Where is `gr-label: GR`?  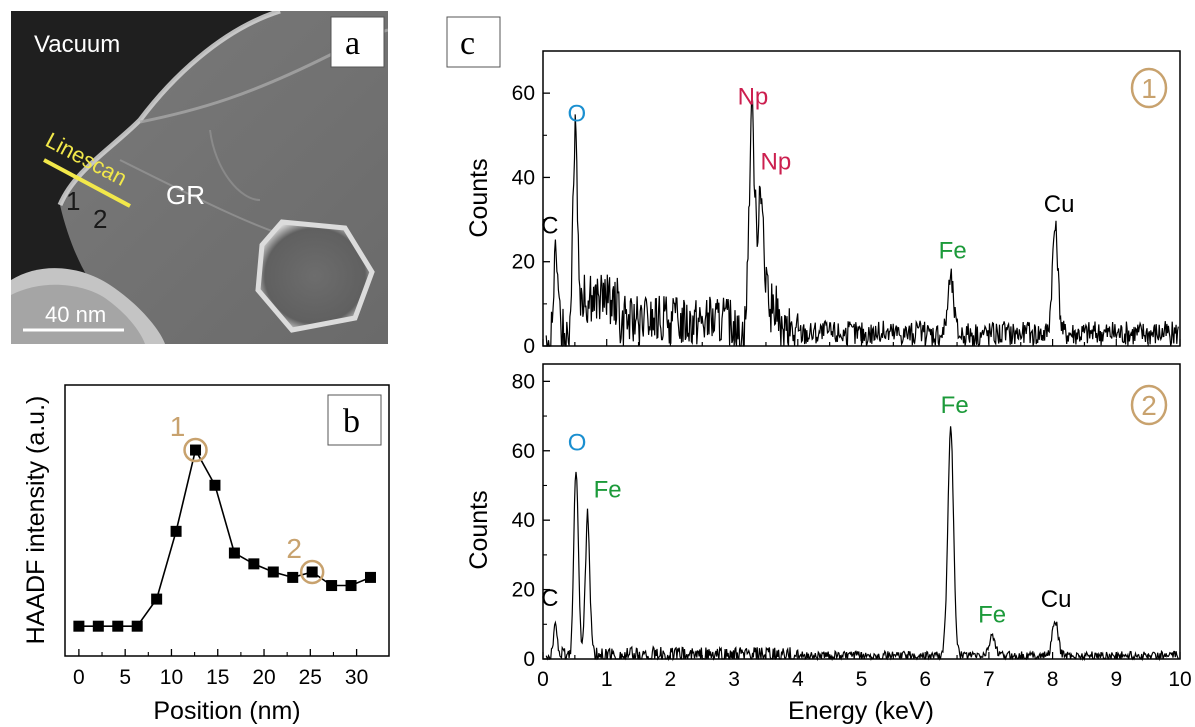
gr-label: GR is located at coordinates (185, 195).